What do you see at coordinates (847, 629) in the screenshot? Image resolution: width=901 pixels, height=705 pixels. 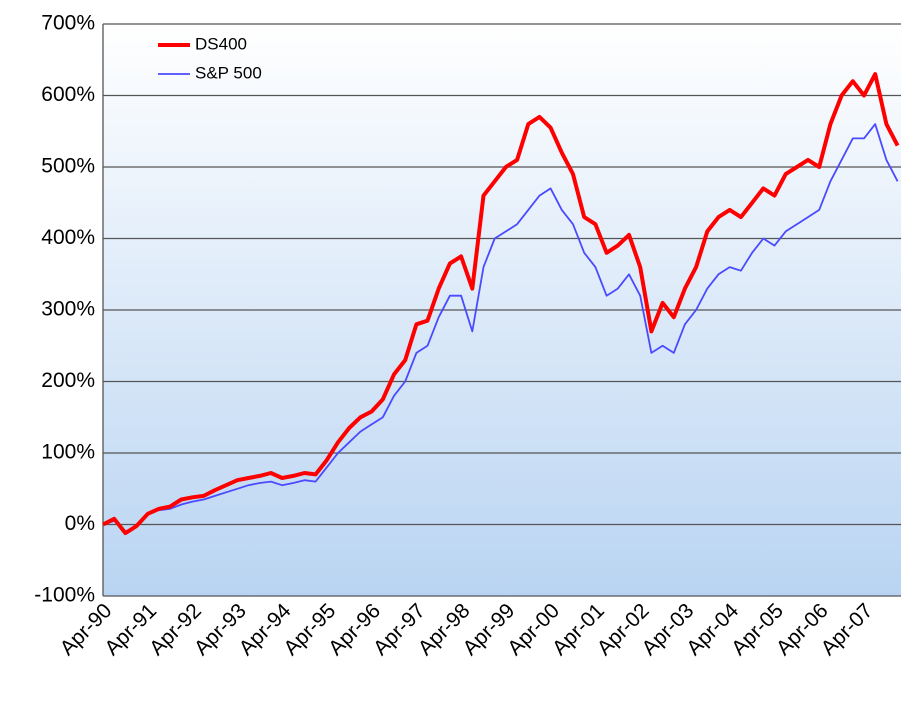 I see `x-tick-label: Apr-07` at bounding box center [847, 629].